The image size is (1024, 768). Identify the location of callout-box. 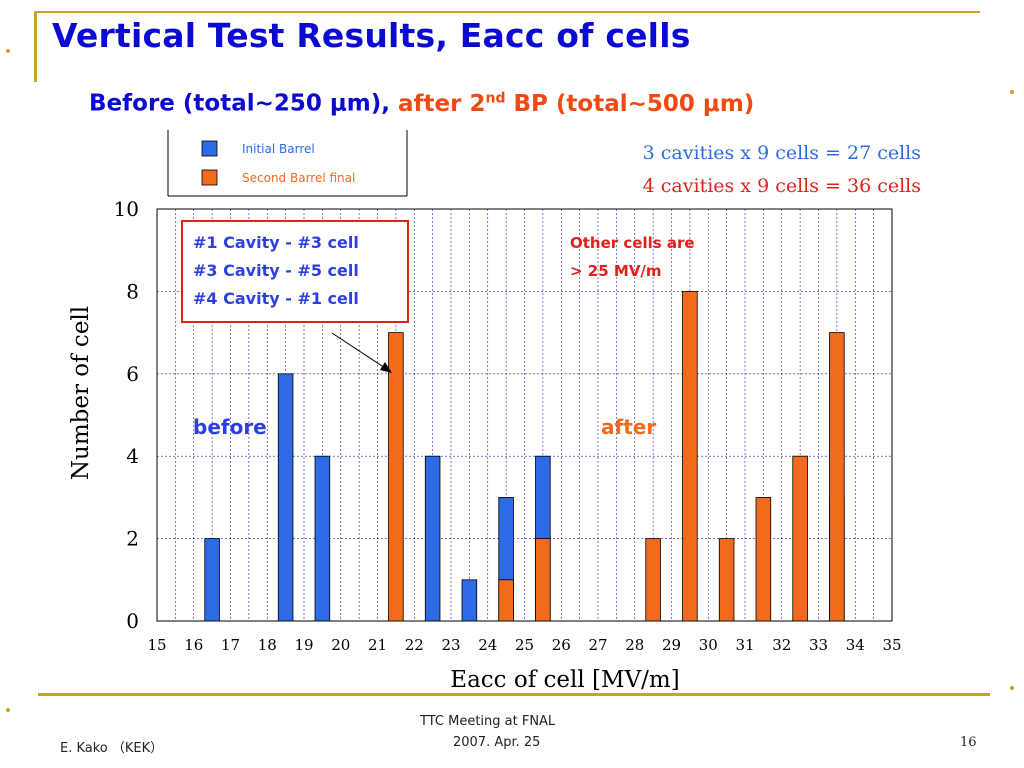
(295, 271).